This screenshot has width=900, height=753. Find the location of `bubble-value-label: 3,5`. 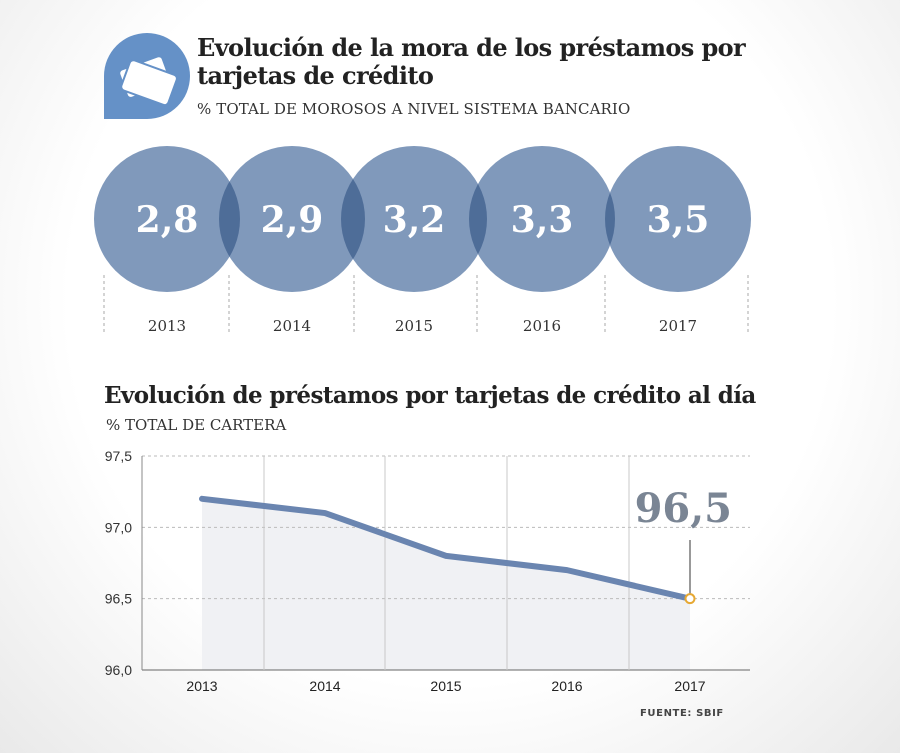

bubble-value-label: 3,5 is located at coordinates (678, 220).